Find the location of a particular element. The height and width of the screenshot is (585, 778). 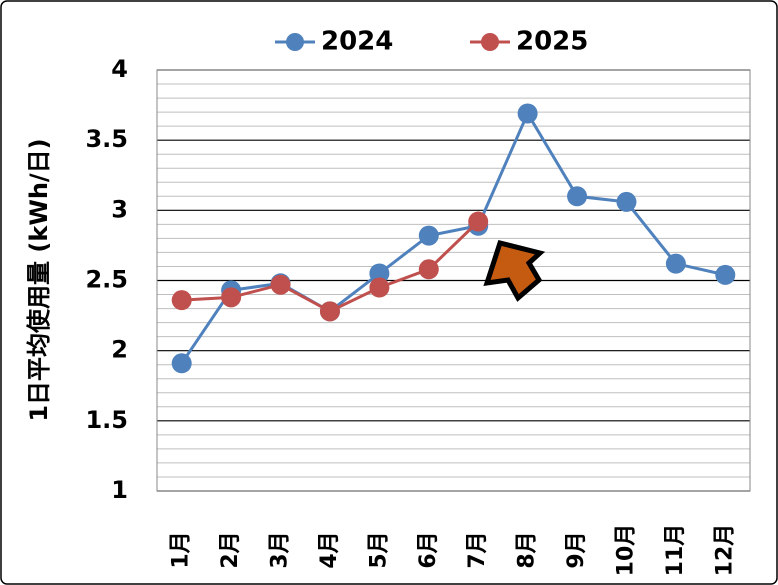

y-tick-label: 1.5 is located at coordinates (106, 420).